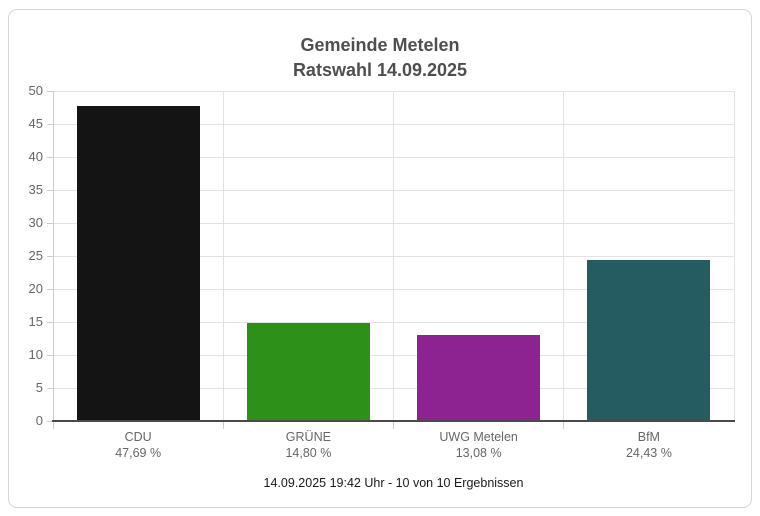  I want to click on chart-title: Gemeinde Metelen Ratswahl 14.09.2025, so click(380, 58).